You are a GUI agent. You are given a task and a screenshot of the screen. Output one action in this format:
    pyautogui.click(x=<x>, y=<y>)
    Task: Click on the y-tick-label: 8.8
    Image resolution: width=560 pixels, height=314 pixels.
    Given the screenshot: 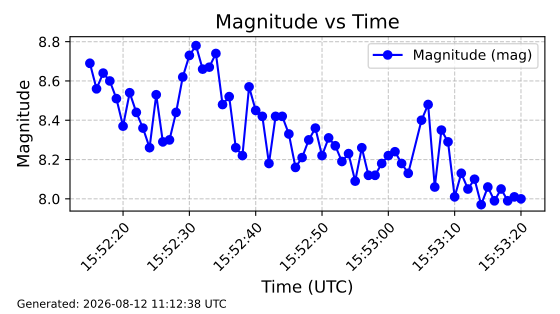 What is the action you would take?
    pyautogui.click(x=49, y=42)
    